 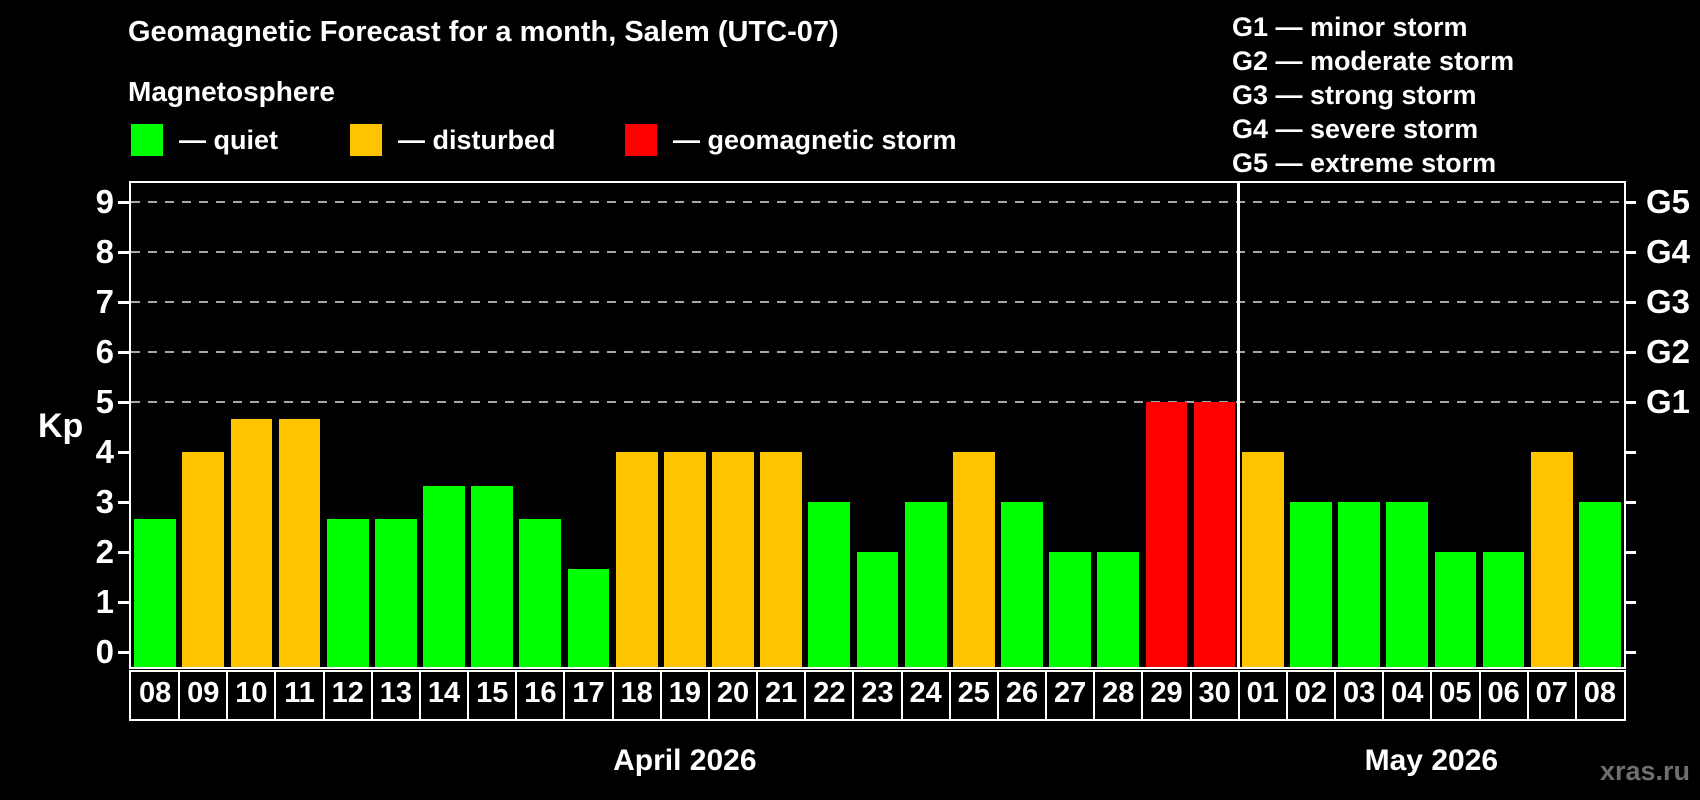 What do you see at coordinates (104, 351) in the screenshot?
I see `y-tick-label-6: 6` at bounding box center [104, 351].